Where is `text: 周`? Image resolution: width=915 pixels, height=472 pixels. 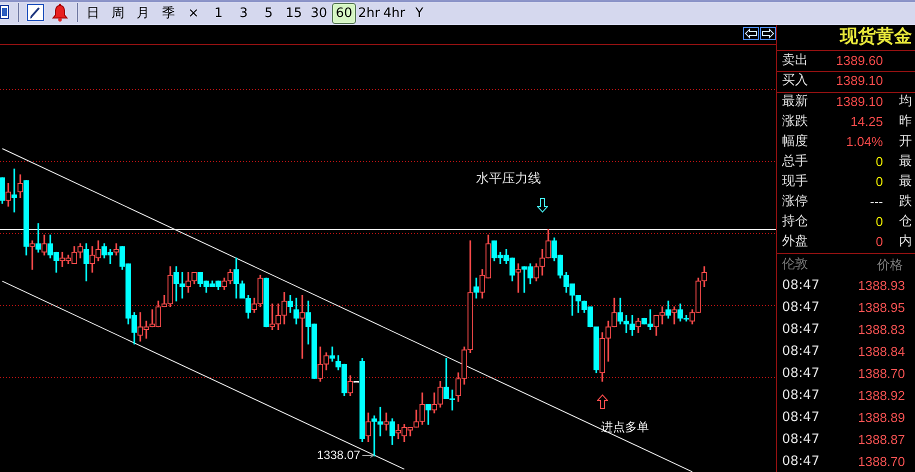
text: 周 is located at coordinates (118, 14).